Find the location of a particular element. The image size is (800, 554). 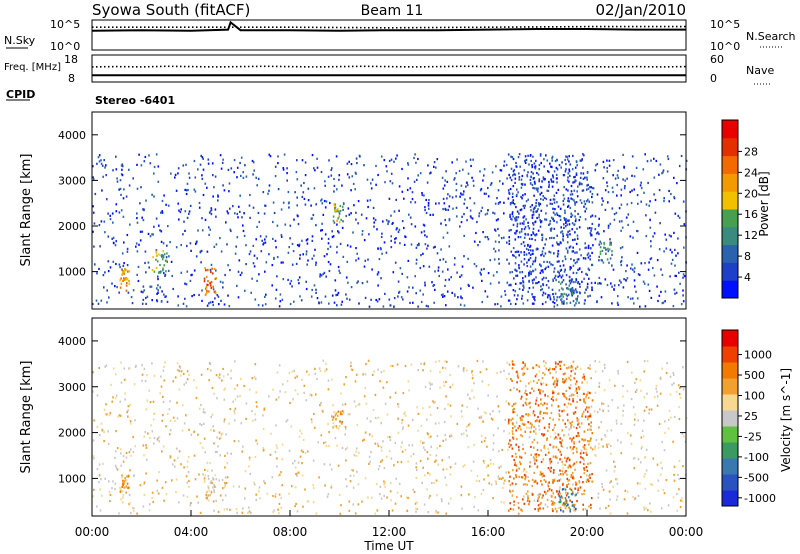

power-colorbar-segment is located at coordinates (730, 271).